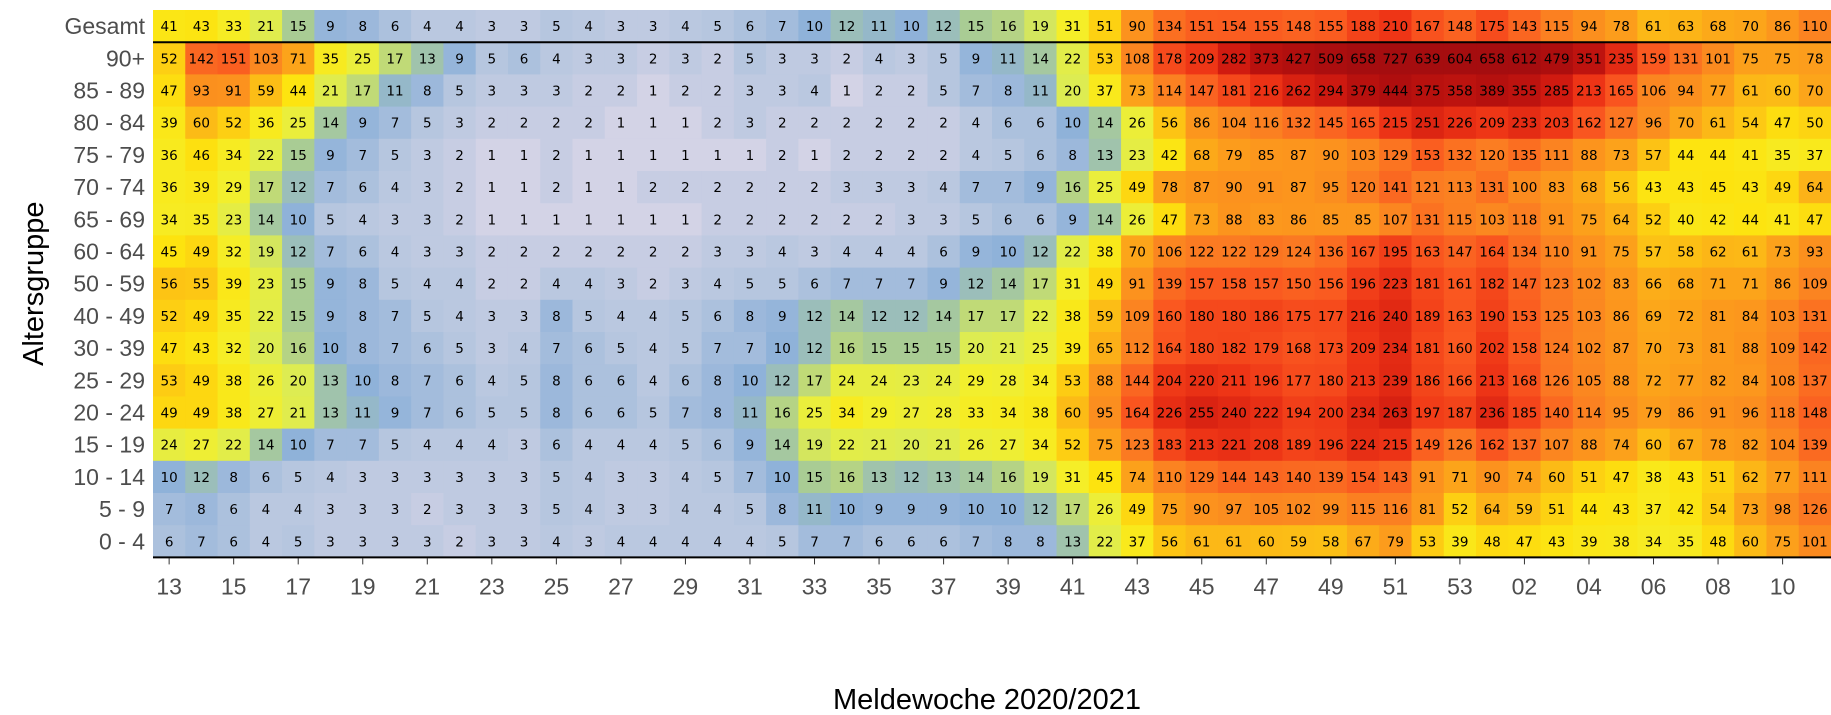  What do you see at coordinates (169, 220) in the screenshot?
I see `heatmap-cell-label: 34` at bounding box center [169, 220].